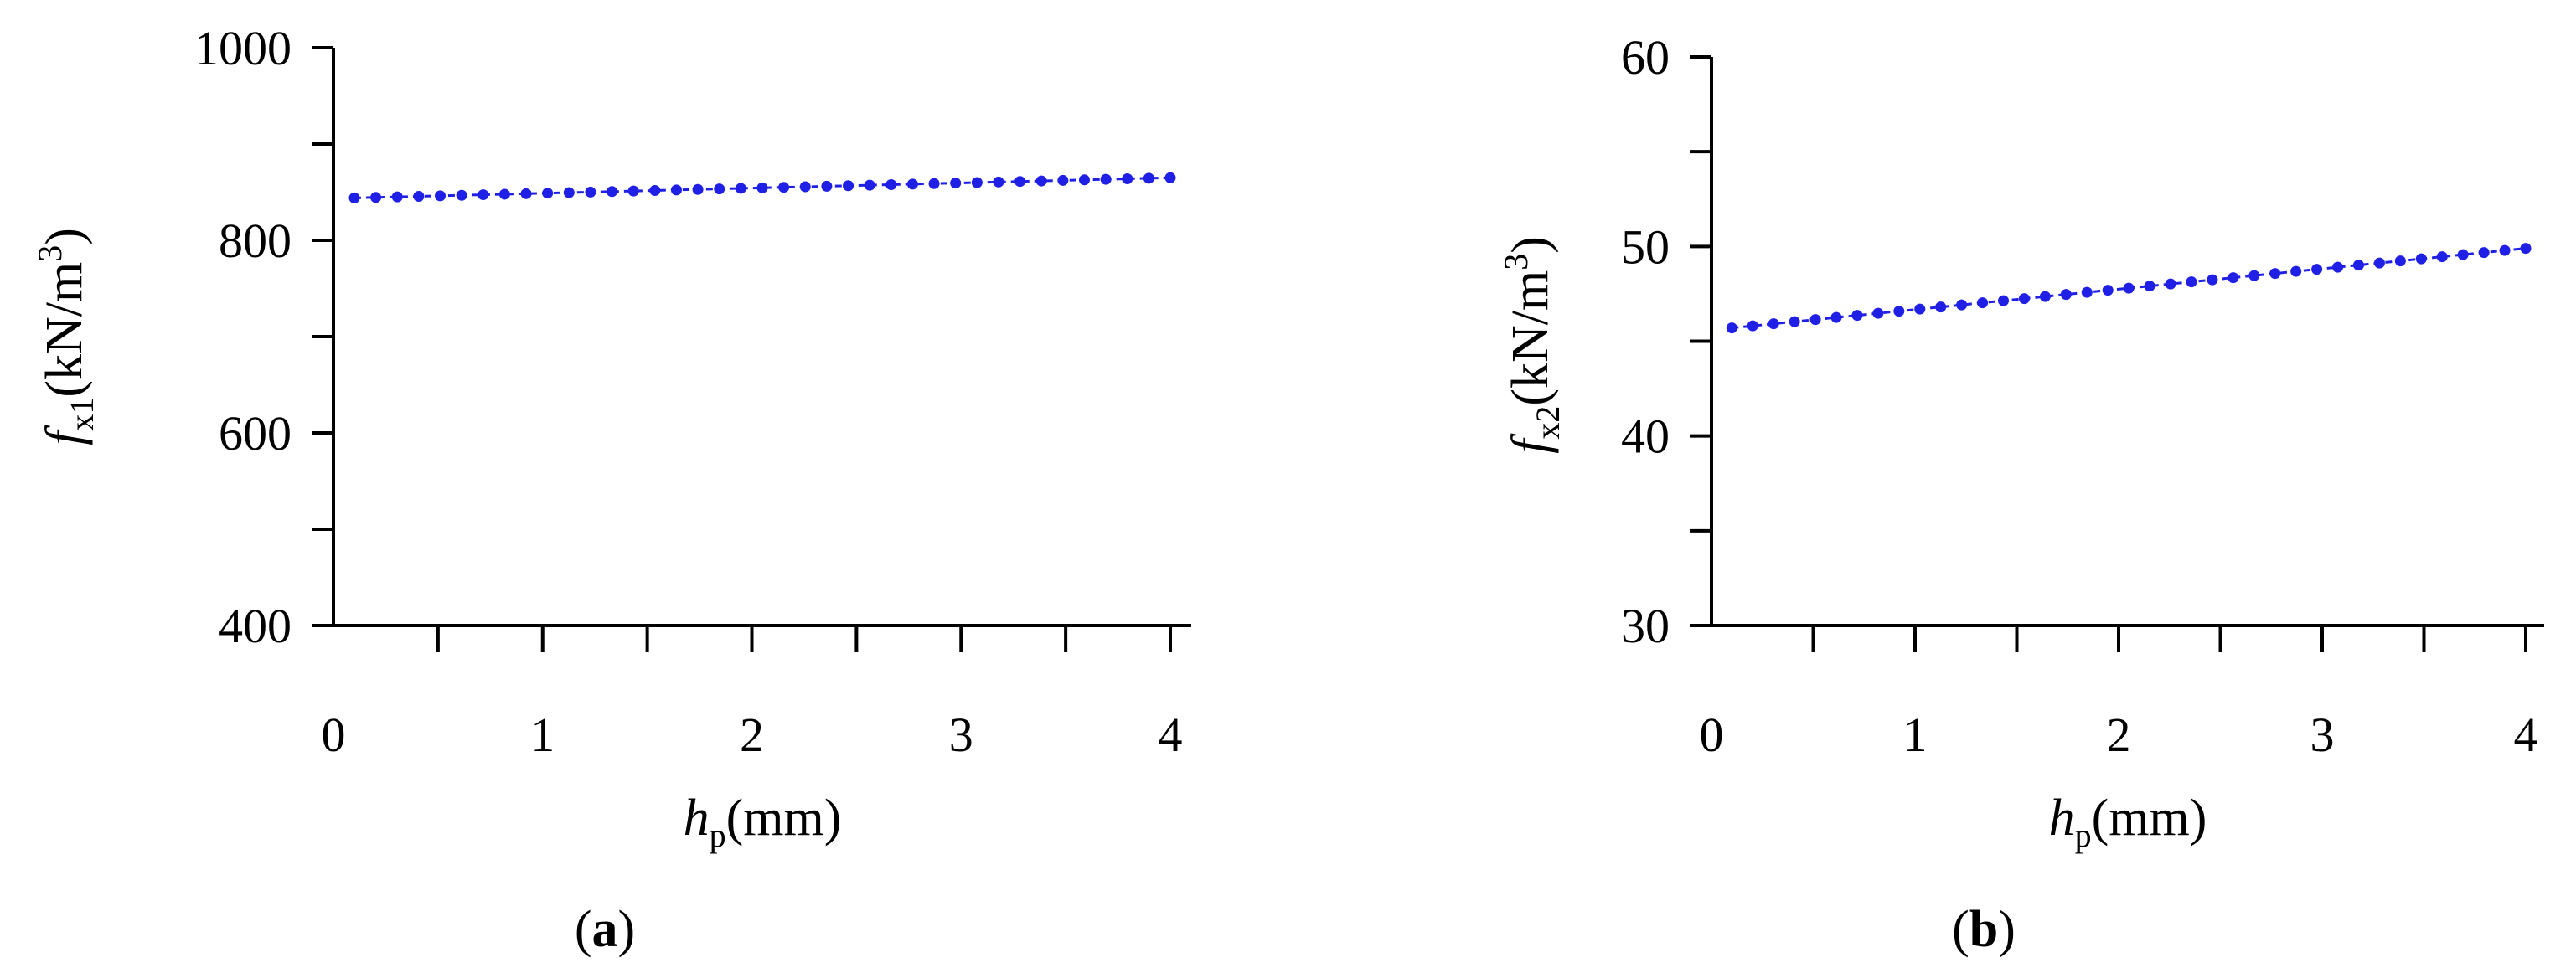 The width and height of the screenshot is (2576, 978). Describe the element at coordinates (66, 336) in the screenshot. I see `y-axis-title: fx1(kN/m3)` at that location.